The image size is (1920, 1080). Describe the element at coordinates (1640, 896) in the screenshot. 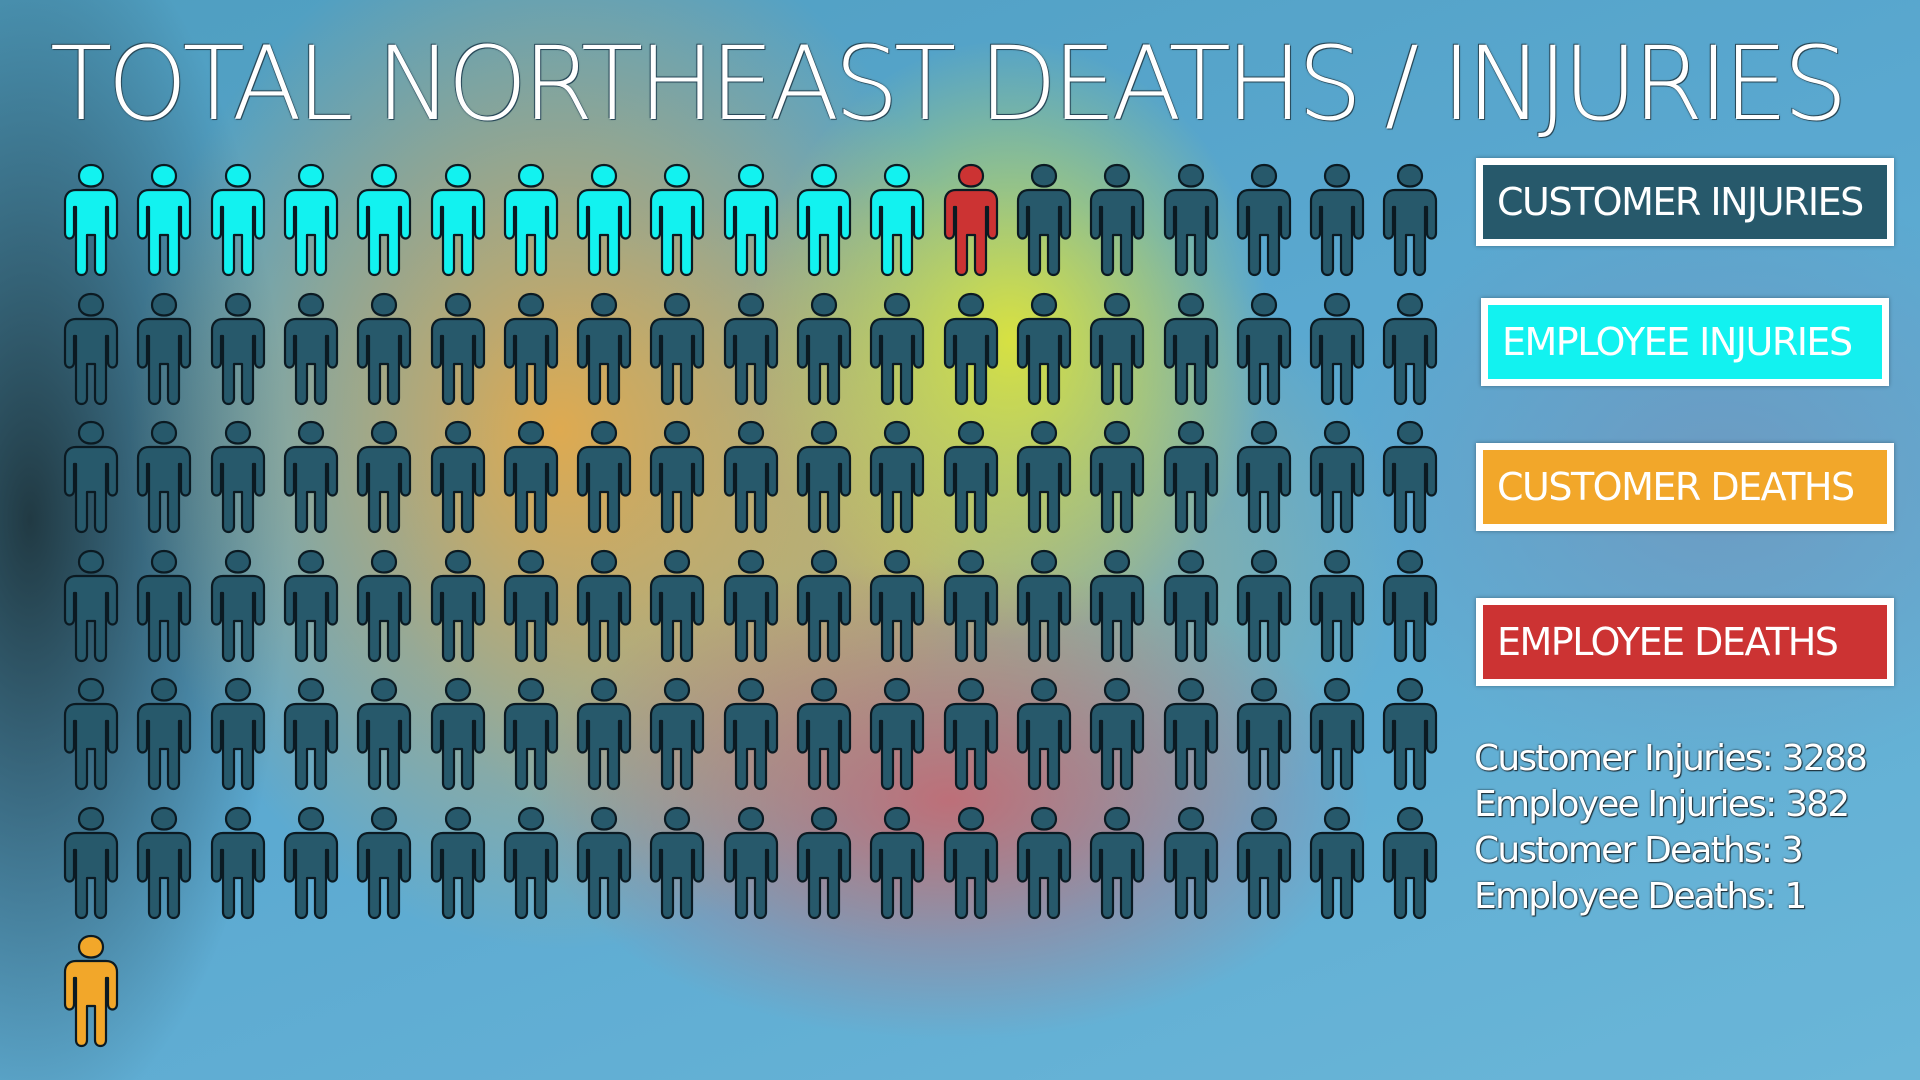

I see `stat-employee-deaths: Employee Deaths: 1` at that location.